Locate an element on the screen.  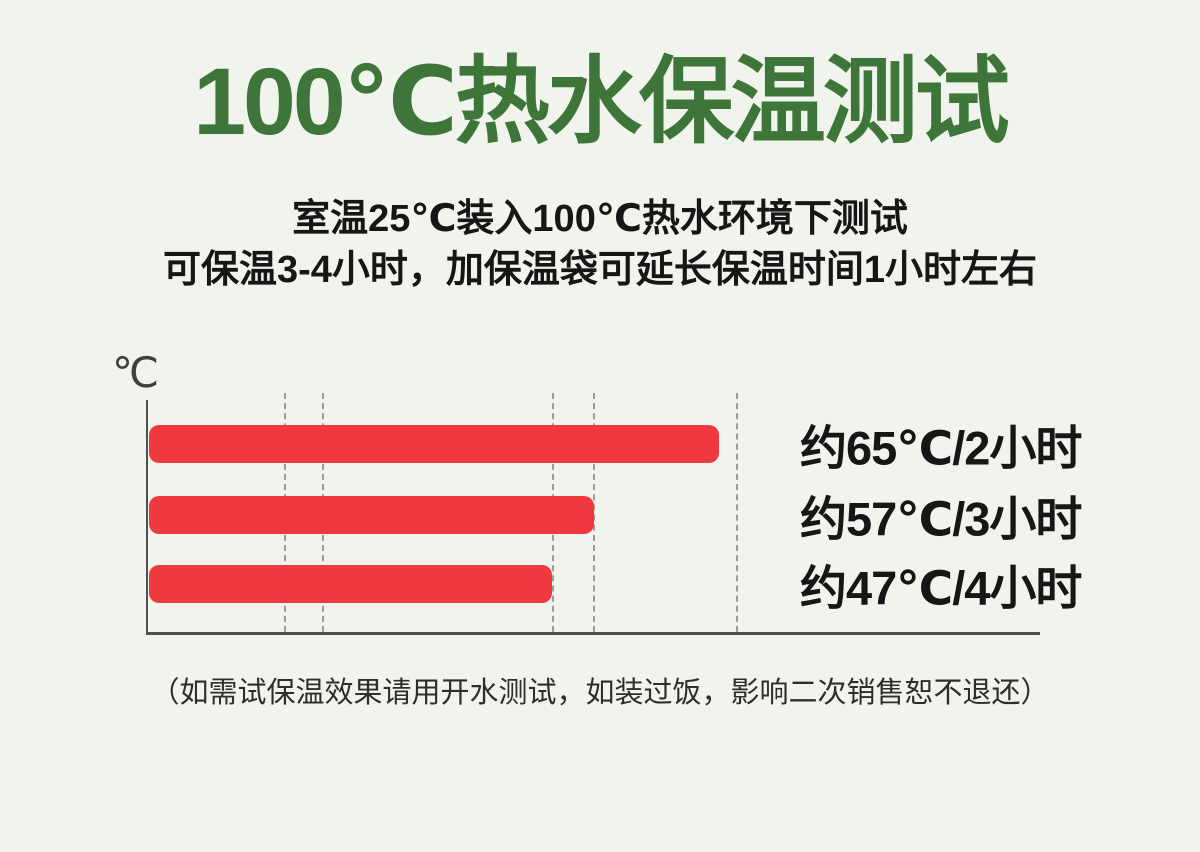
temperature-bar-2h is located at coordinates (434, 444).